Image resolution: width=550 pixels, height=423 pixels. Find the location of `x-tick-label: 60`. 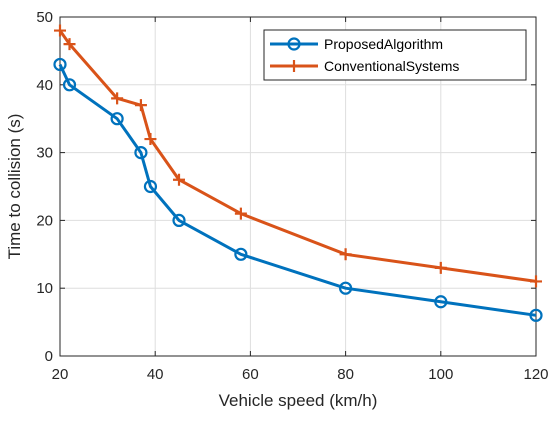

x-tick-label: 60 is located at coordinates (250, 374).